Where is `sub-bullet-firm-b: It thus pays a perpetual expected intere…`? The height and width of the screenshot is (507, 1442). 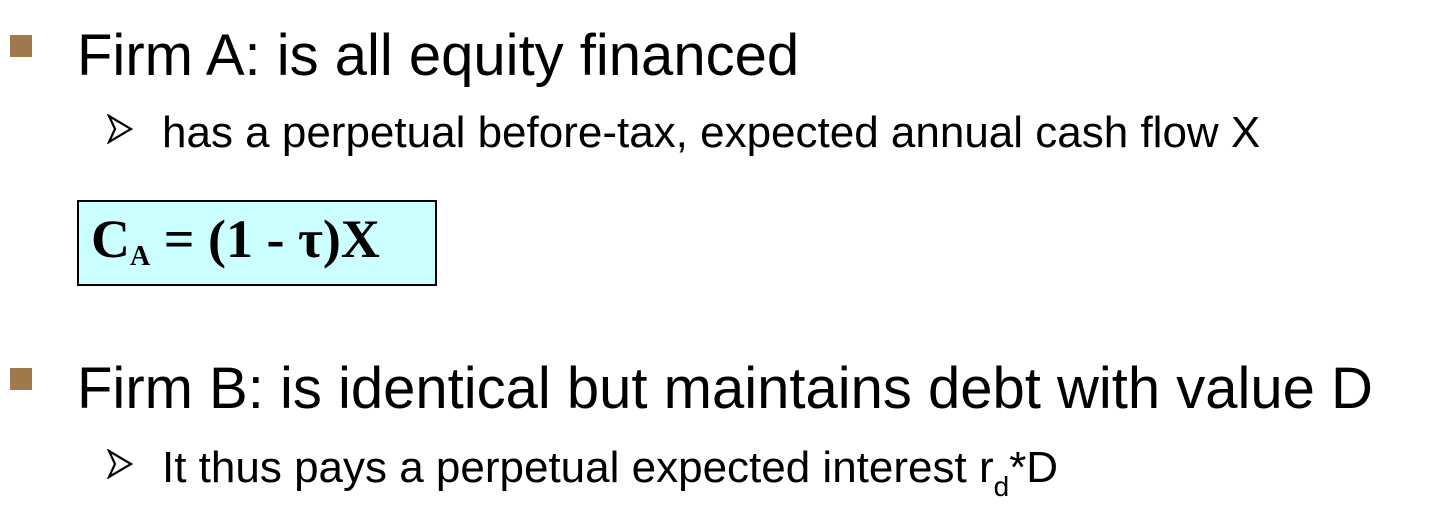 sub-bullet-firm-b: It thus pays a perpetual expected intere… is located at coordinates (610, 472).